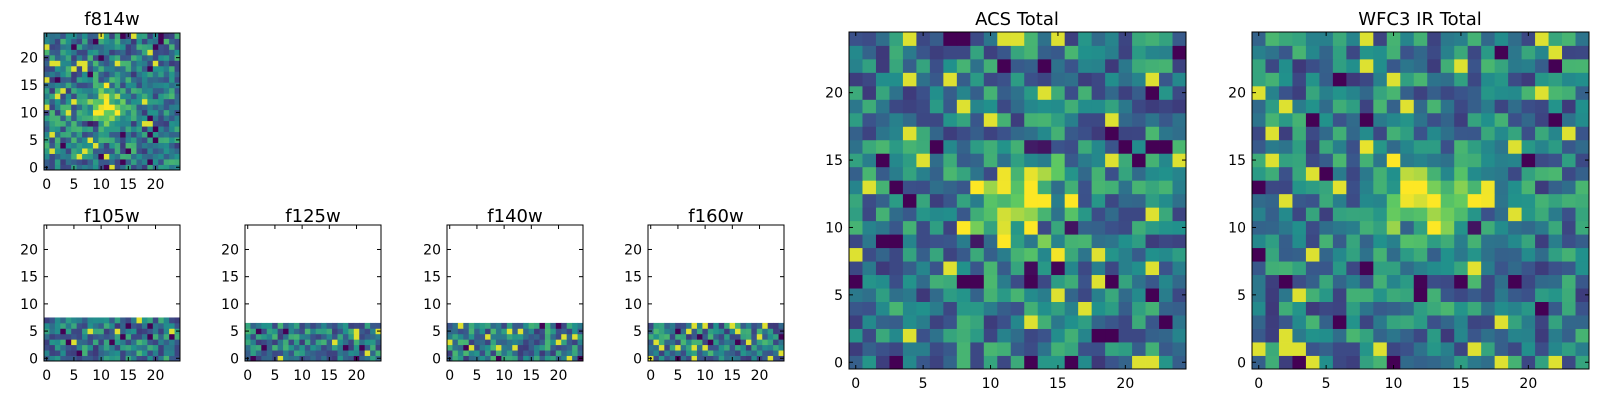 The image size is (1600, 400). Describe the element at coordinates (637, 332) in the screenshot. I see `y-tick-label: 5` at that location.